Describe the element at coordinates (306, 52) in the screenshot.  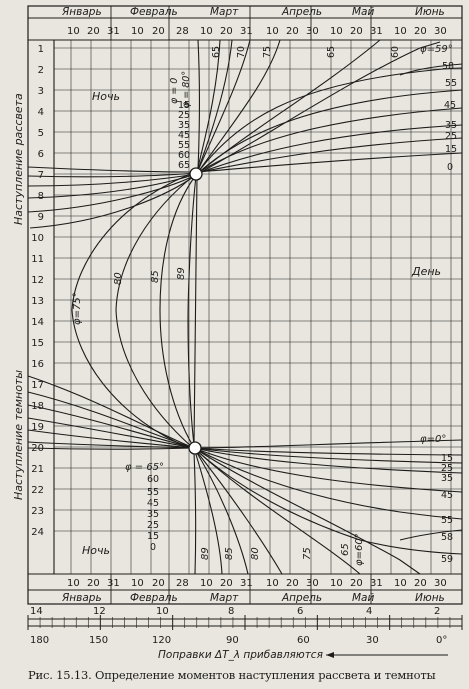
I see `upper-curve-labels: 65 70 75 65 60` at that location.